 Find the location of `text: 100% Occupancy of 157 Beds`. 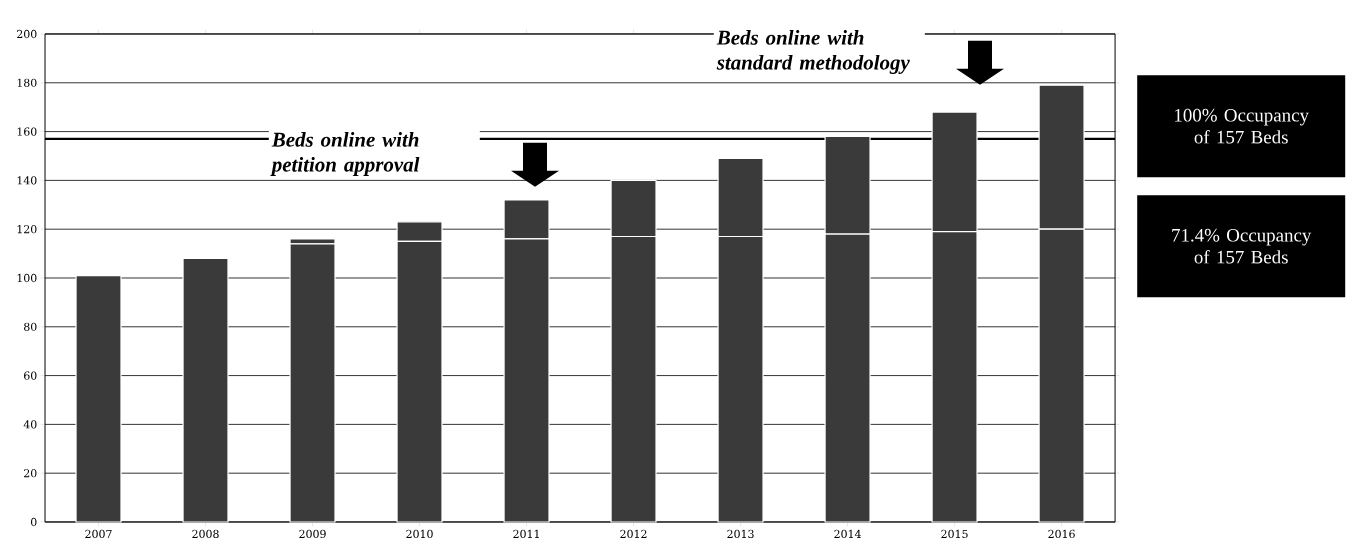

text: 100% Occupancy of 157 Beds is located at coordinates (1242, 126).